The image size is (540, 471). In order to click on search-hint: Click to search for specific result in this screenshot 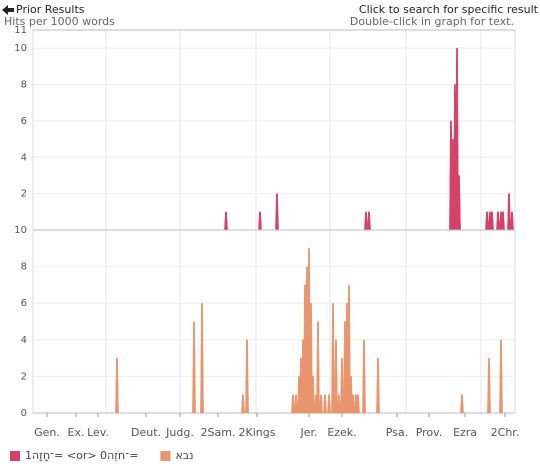, I will do `click(449, 9)`.